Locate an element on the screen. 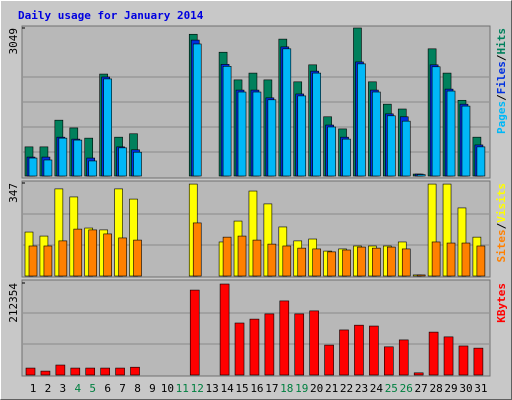 Image resolution: width=512 pixels, height=400 pixels. legend: KBytes is located at coordinates (501, 303).